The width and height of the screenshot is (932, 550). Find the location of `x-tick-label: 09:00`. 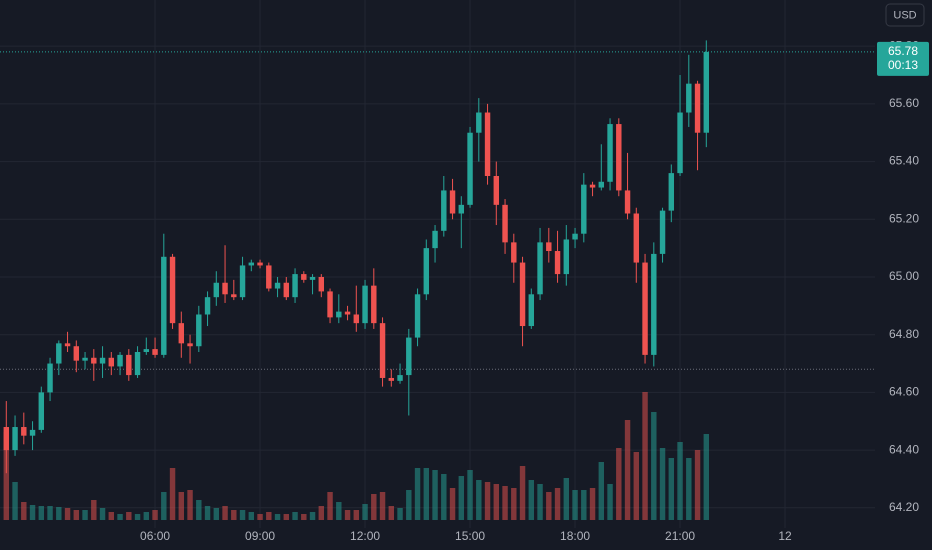

x-tick-label: 09:00 is located at coordinates (260, 536).